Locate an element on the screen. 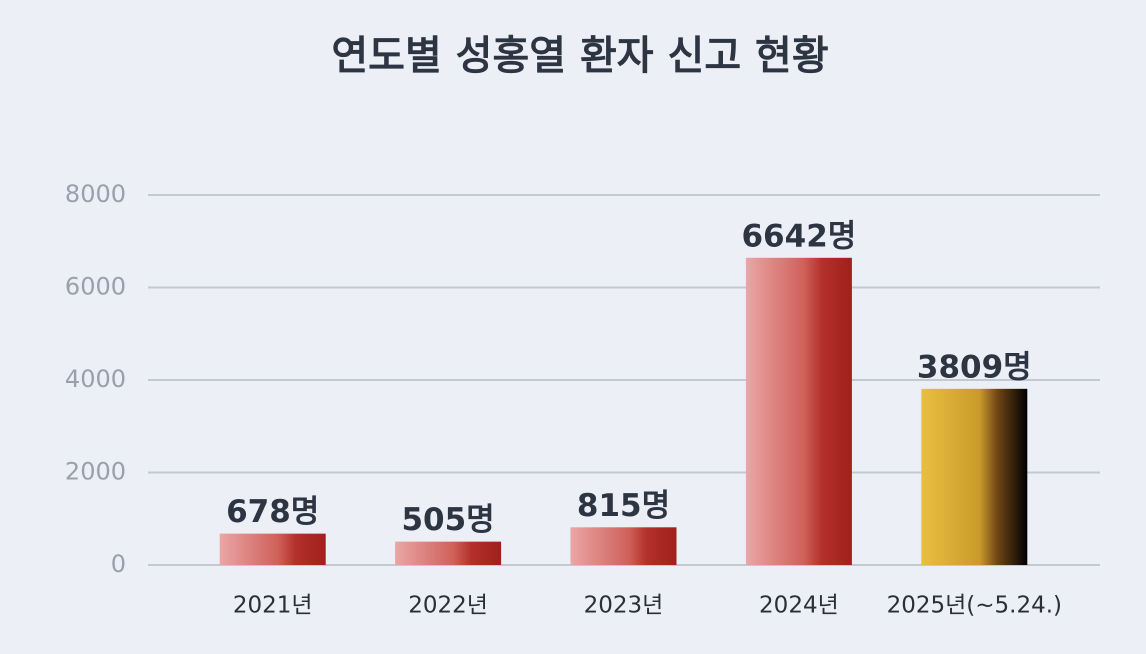  chart-title: 연도별 성홍열 환자 신고 현황 is located at coordinates (579, 56).